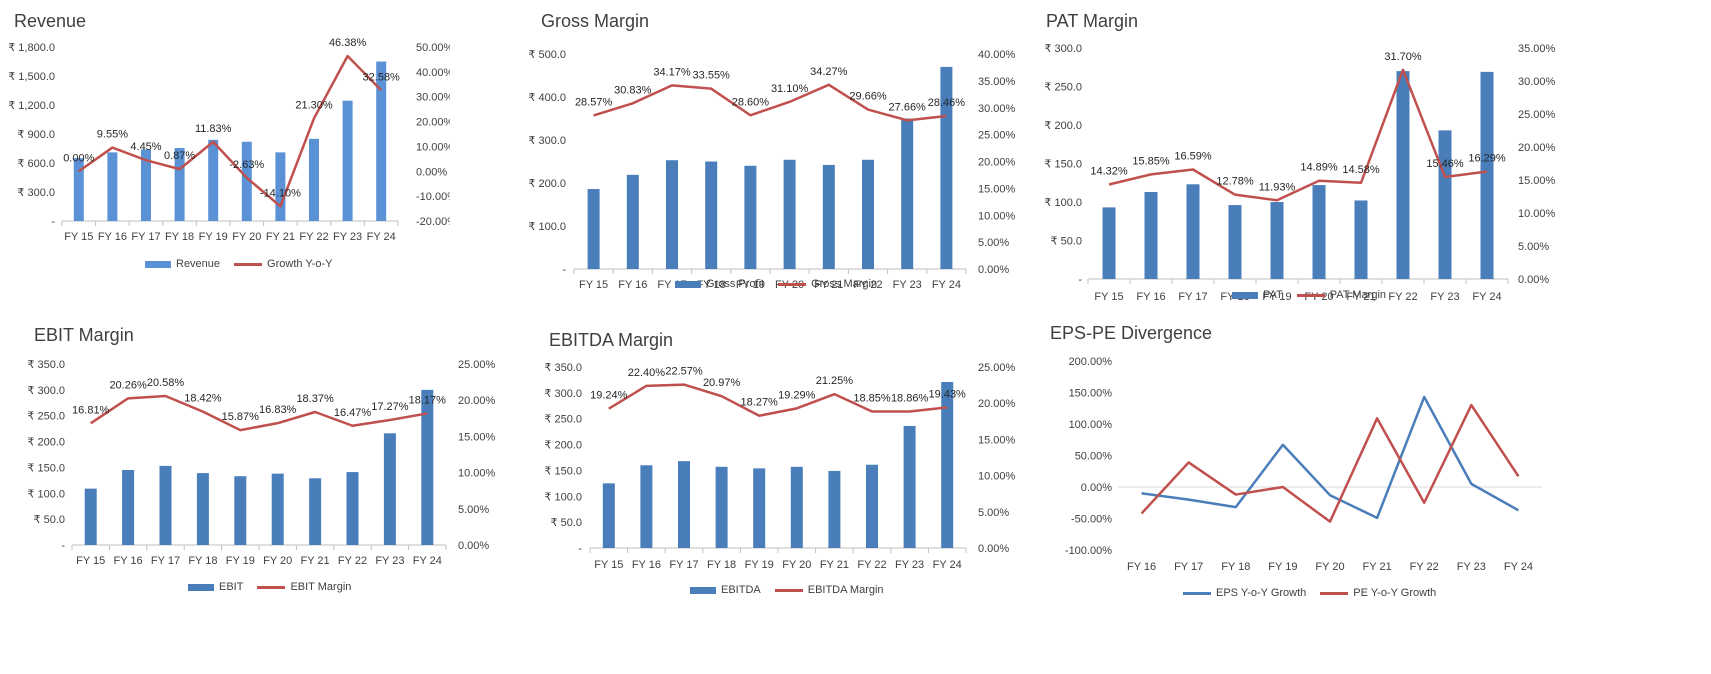 The image size is (1711, 674). I want to click on chart-title: Revenue, so click(50, 21).